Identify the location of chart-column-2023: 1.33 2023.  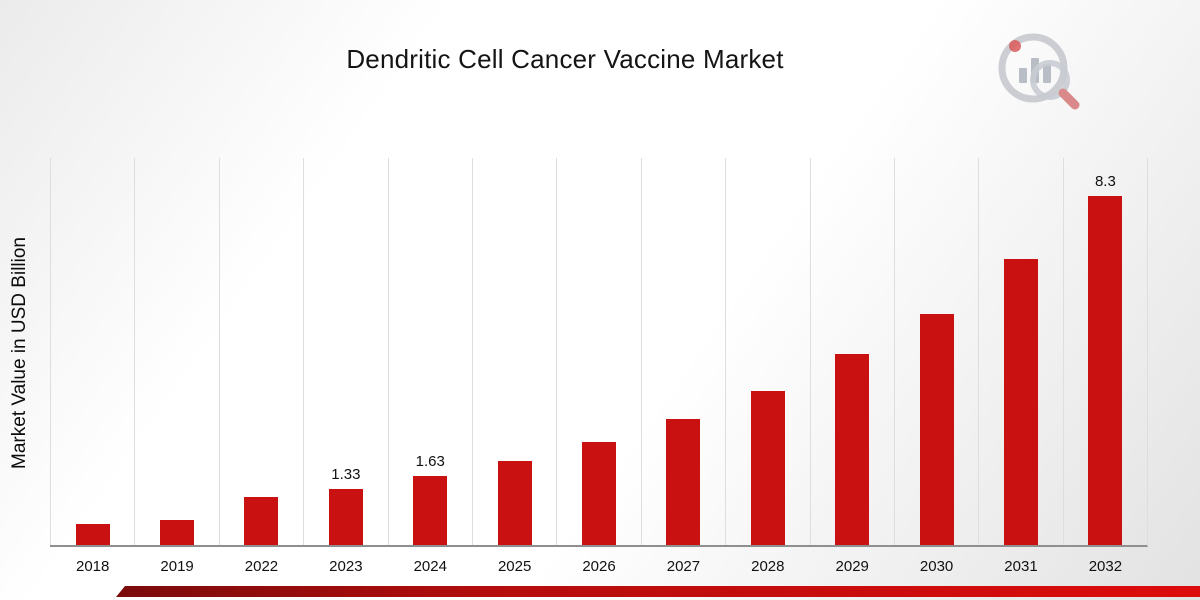
(345, 366).